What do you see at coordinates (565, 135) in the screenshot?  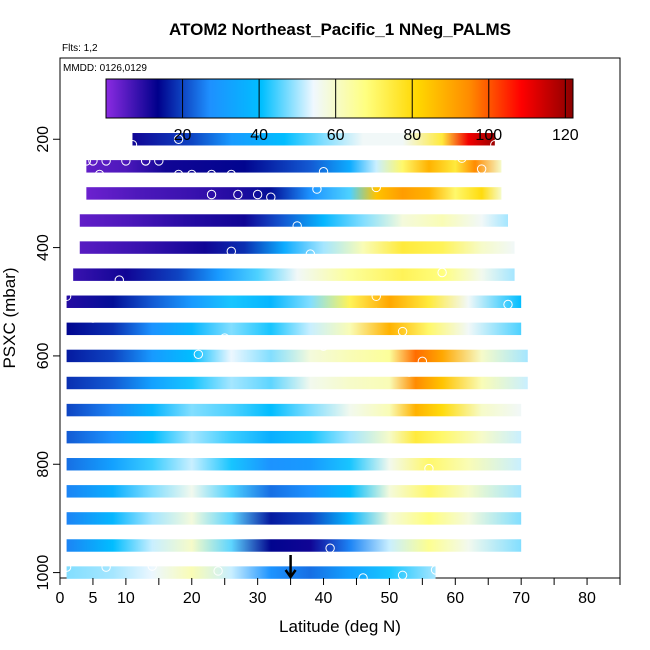 I see `colorbar-tick-label: 120` at bounding box center [565, 135].